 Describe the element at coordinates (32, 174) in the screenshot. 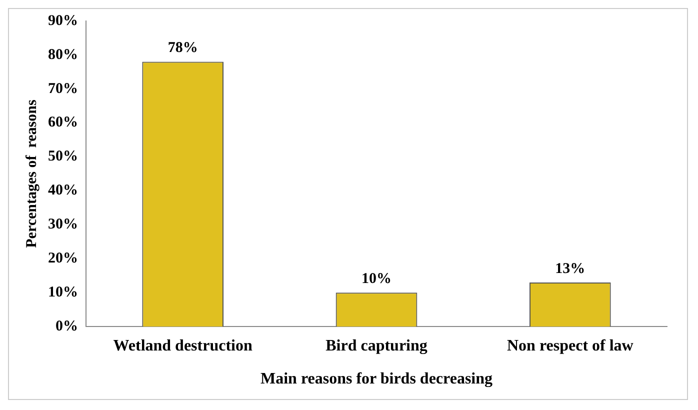

I see `y-axis-title: Percentages of reasons` at that location.